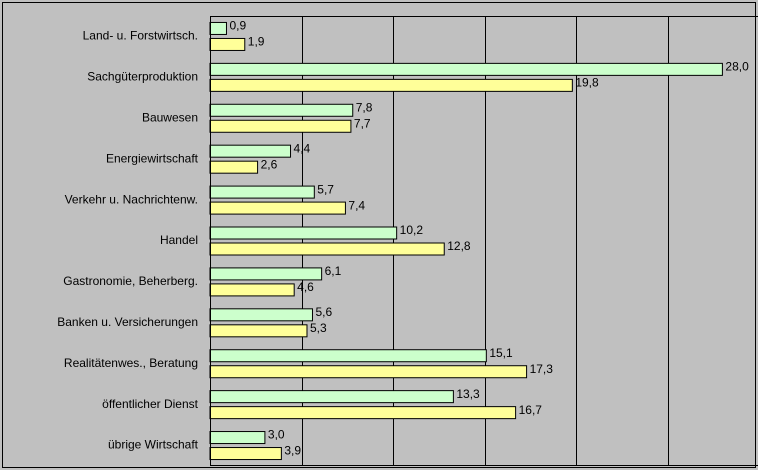  I want to click on value-label: 7,8, so click(364, 107).